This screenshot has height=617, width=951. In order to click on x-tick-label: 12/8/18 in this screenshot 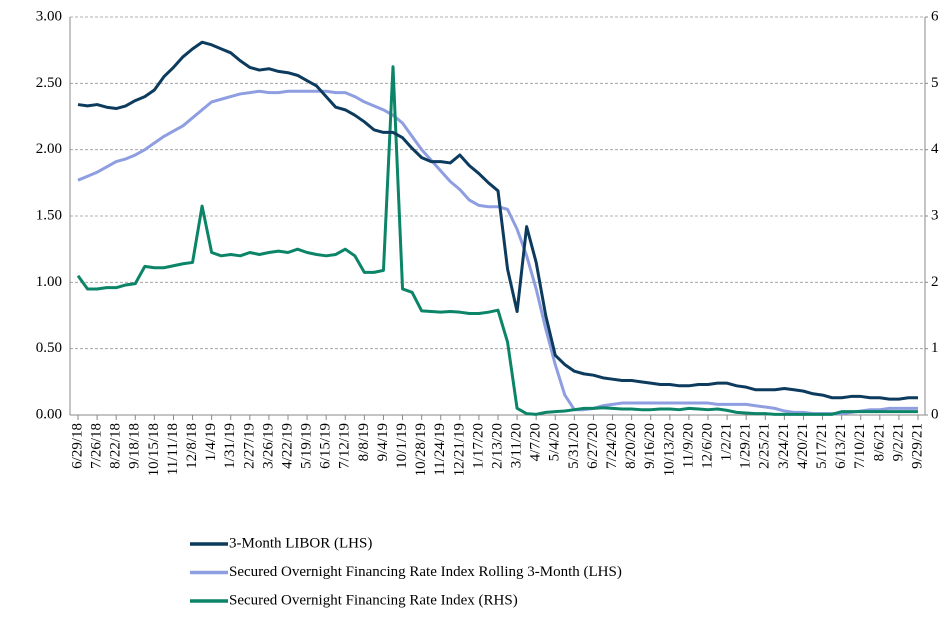, I will do `click(192, 446)`.